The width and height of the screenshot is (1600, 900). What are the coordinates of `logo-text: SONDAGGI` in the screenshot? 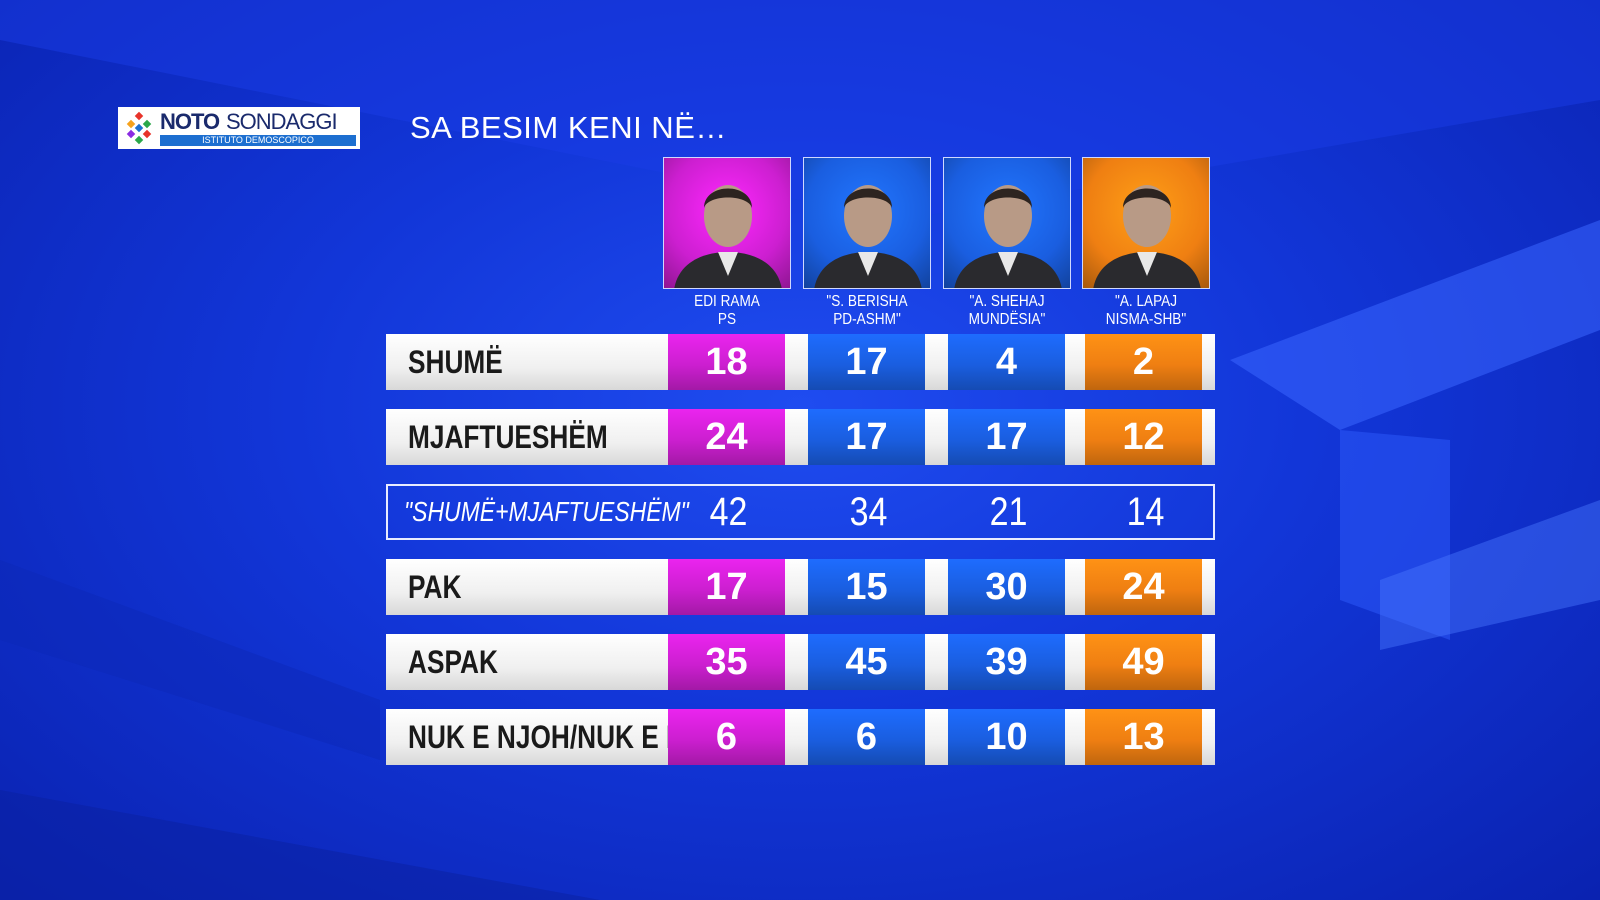 It's located at (282, 121).